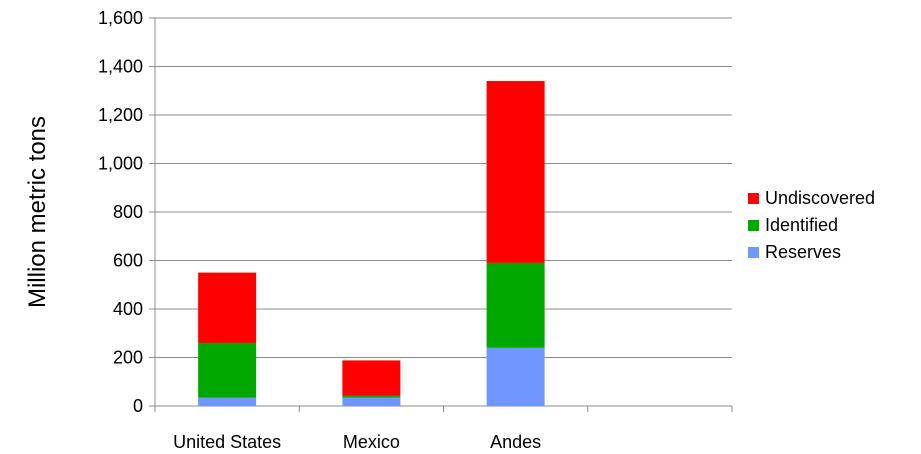 This screenshot has height=454, width=921. Describe the element at coordinates (128, 261) in the screenshot. I see `y-tick-label: 600` at that location.